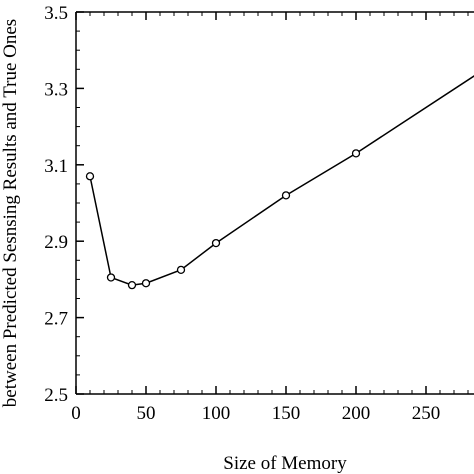 The image size is (474, 474). What do you see at coordinates (426, 413) in the screenshot?
I see `x-tick-label: 250` at bounding box center [426, 413].